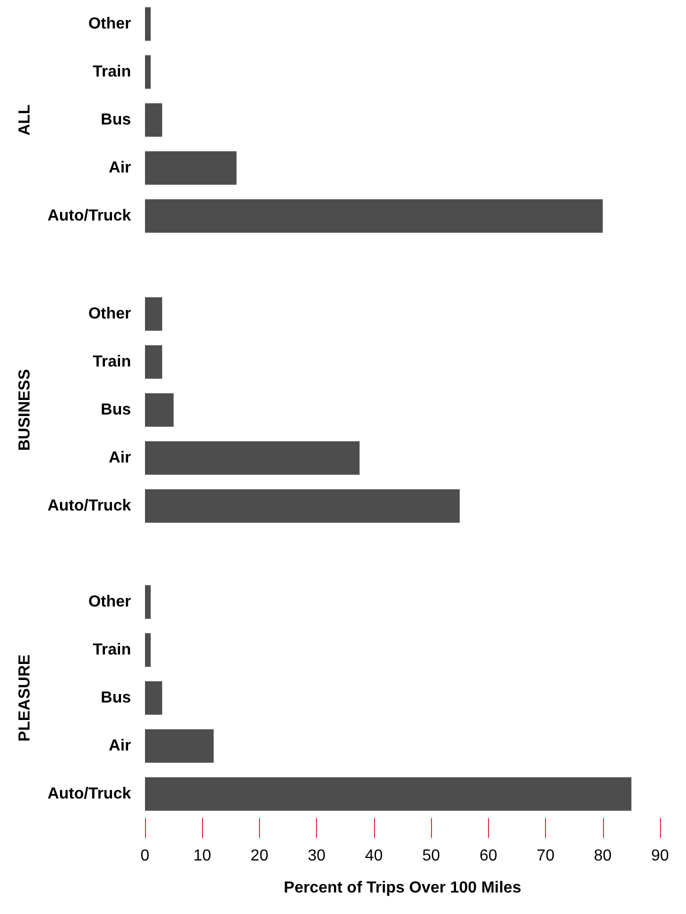 Image resolution: width=686 pixels, height=914 pixels. What do you see at coordinates (488, 856) in the screenshot?
I see `x-tick-label: 60` at bounding box center [488, 856].